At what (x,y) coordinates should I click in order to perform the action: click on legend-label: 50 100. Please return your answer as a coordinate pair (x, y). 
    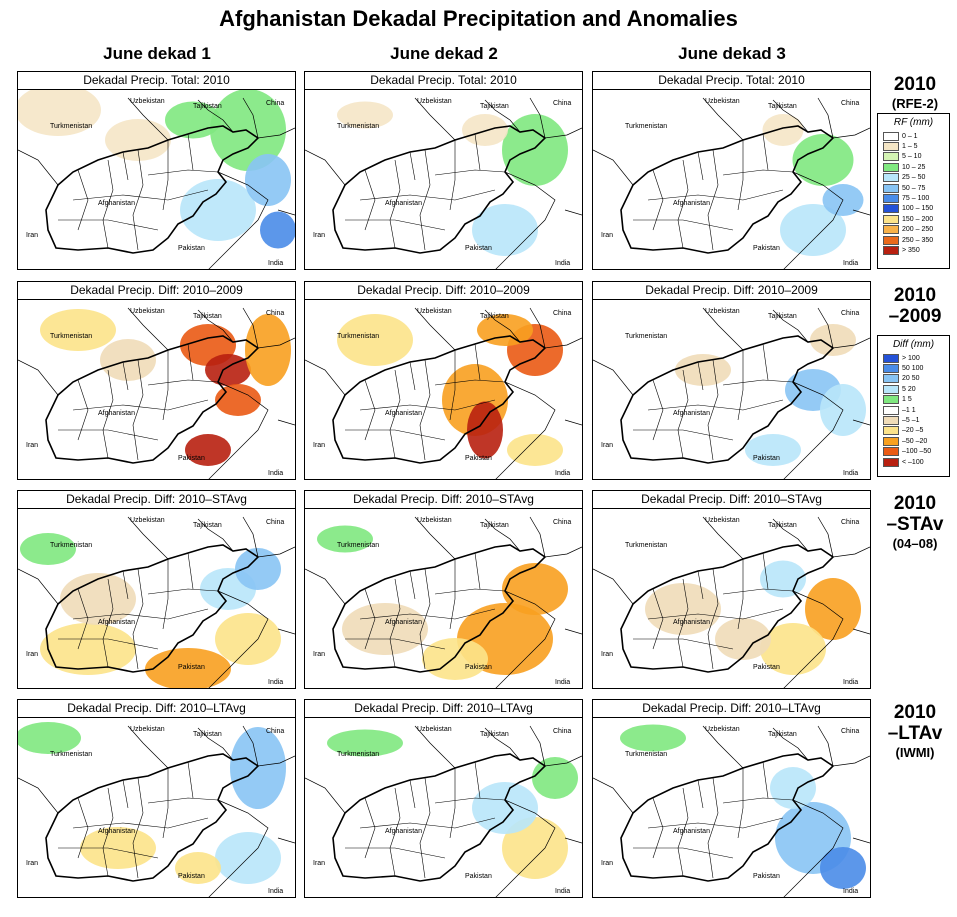
    Looking at the image, I should click on (913, 369).